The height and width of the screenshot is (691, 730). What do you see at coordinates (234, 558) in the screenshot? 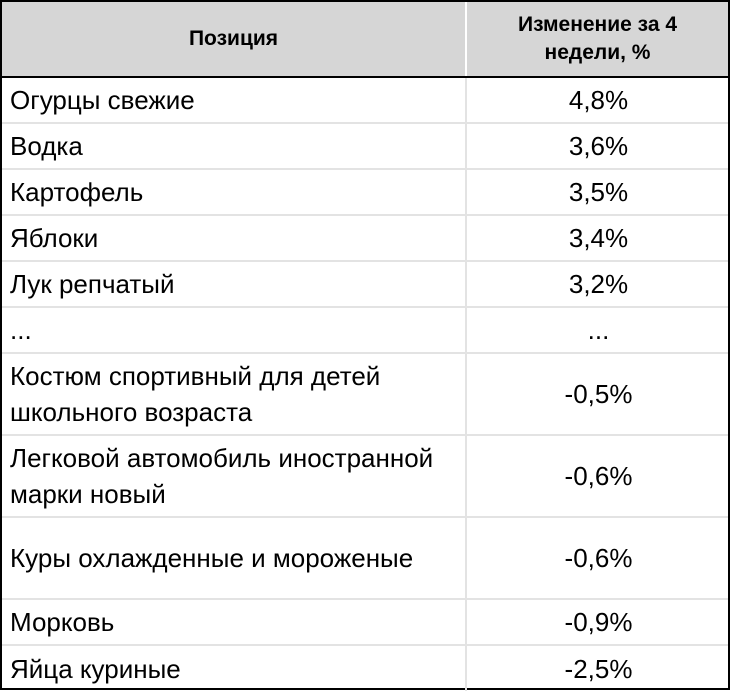
I see `position-cell: Куры охлажденные и мороженые` at bounding box center [234, 558].